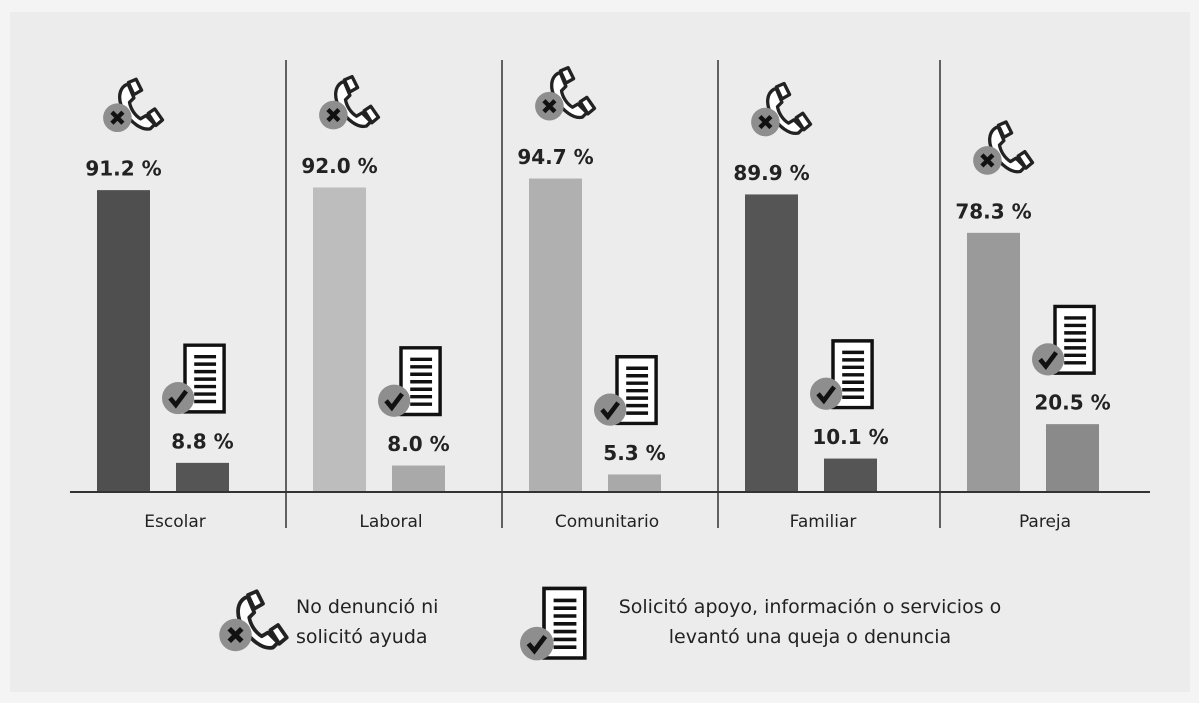 The width and height of the screenshot is (1199, 703). Describe the element at coordinates (367, 622) in the screenshot. I see `legend-label: No denunció ni solicitó ayuda` at that location.